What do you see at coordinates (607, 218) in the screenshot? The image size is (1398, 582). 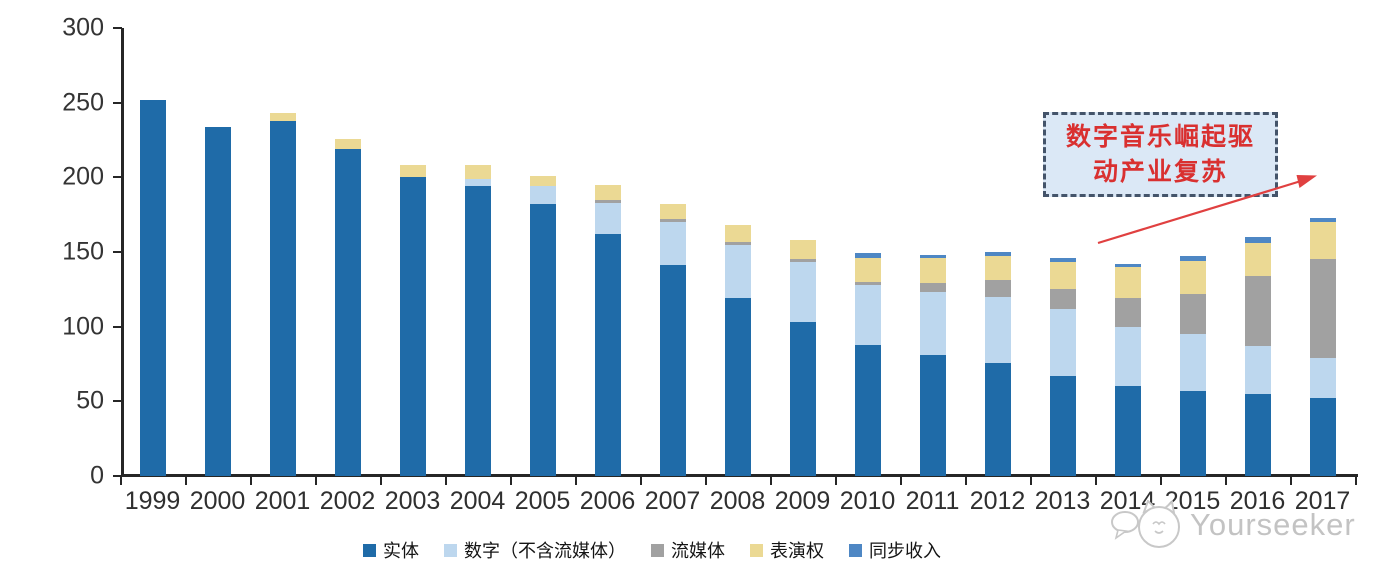 I see `bar-2006-digital-ex-streaming` at bounding box center [607, 218].